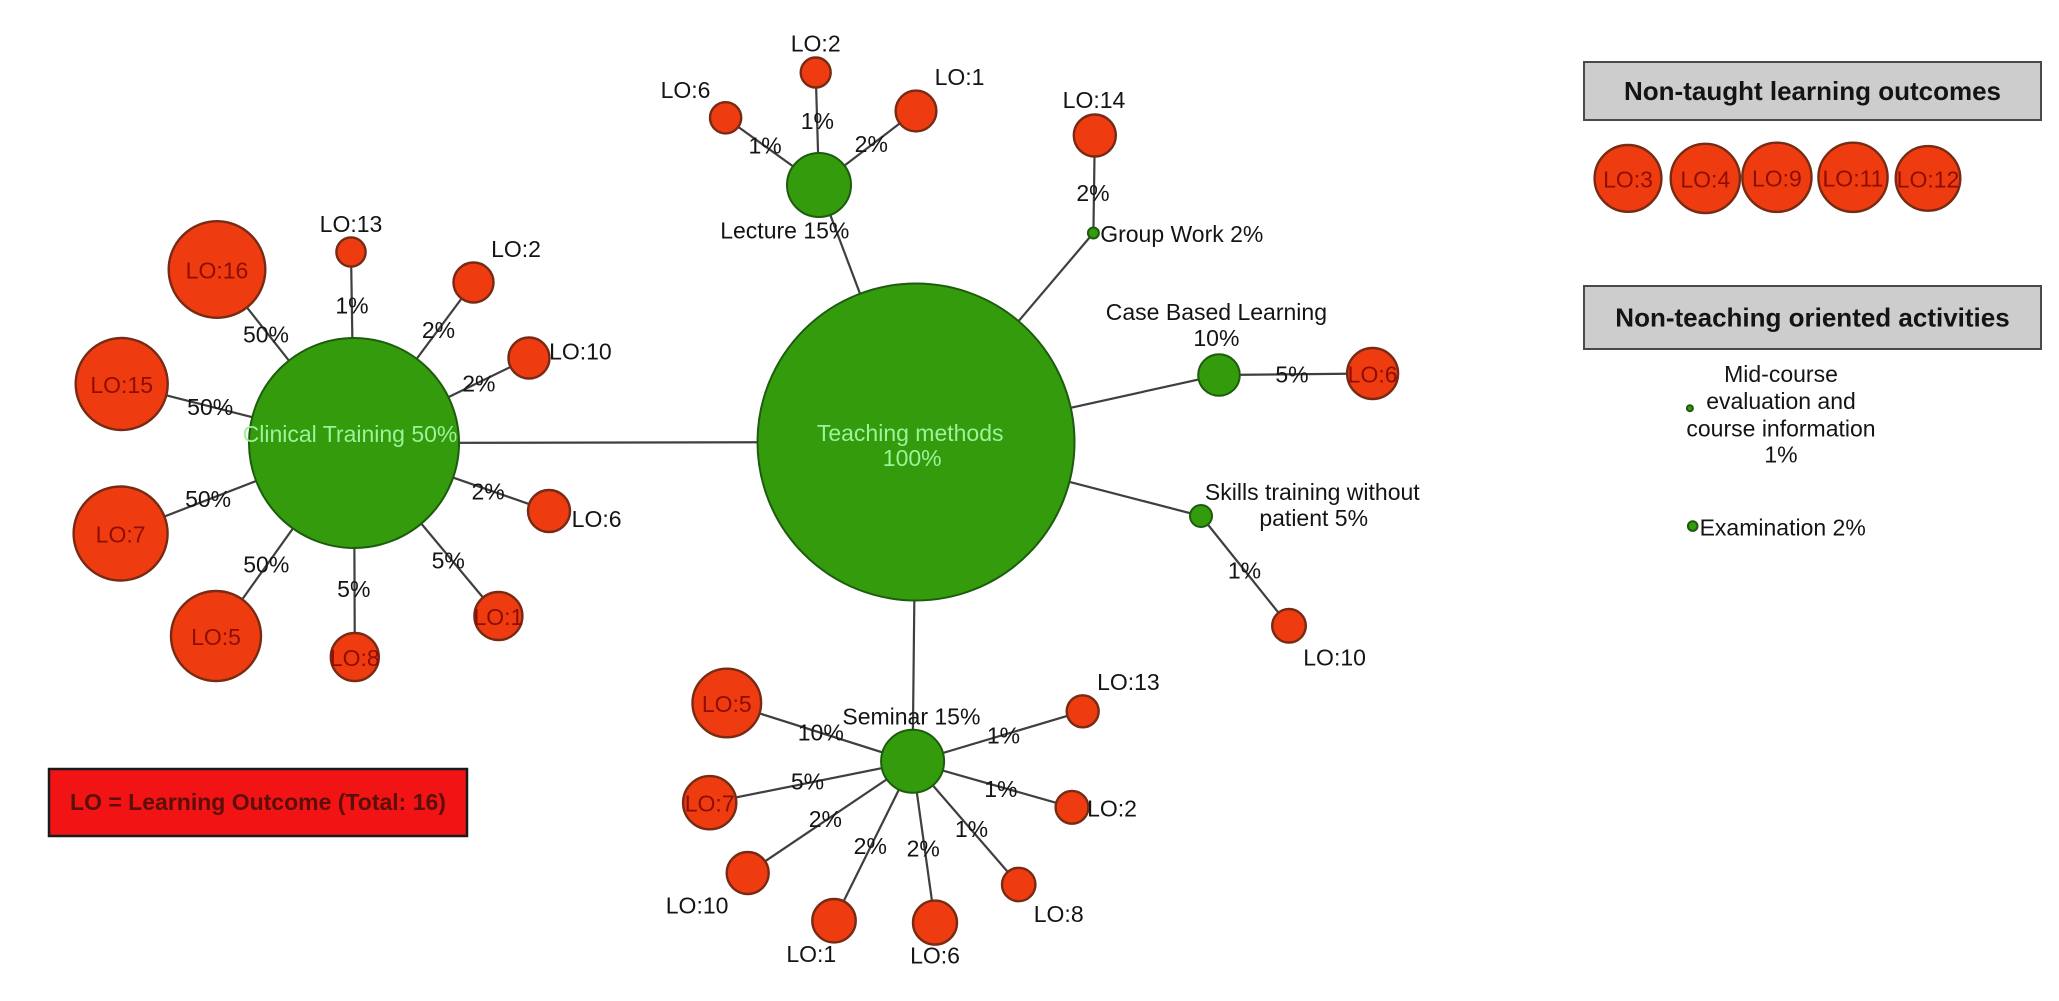 This screenshot has height=1001, width=2059. What do you see at coordinates (911, 717) in the screenshot?
I see `svg-text: Seminar 15%` at bounding box center [911, 717].